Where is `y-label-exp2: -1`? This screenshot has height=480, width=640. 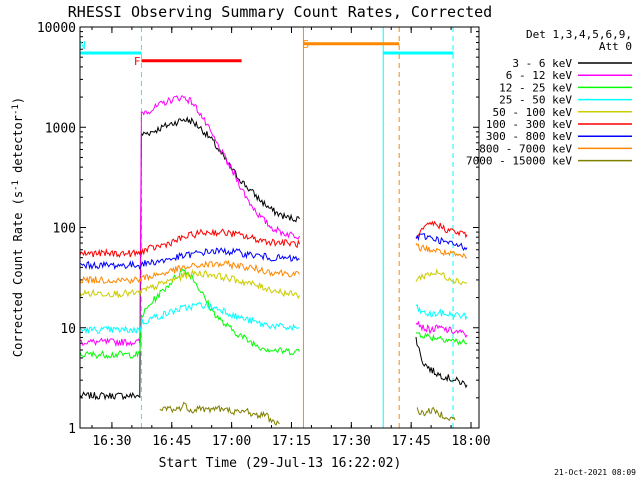
y-label-exp2: -1 is located at coordinates (16, 109).